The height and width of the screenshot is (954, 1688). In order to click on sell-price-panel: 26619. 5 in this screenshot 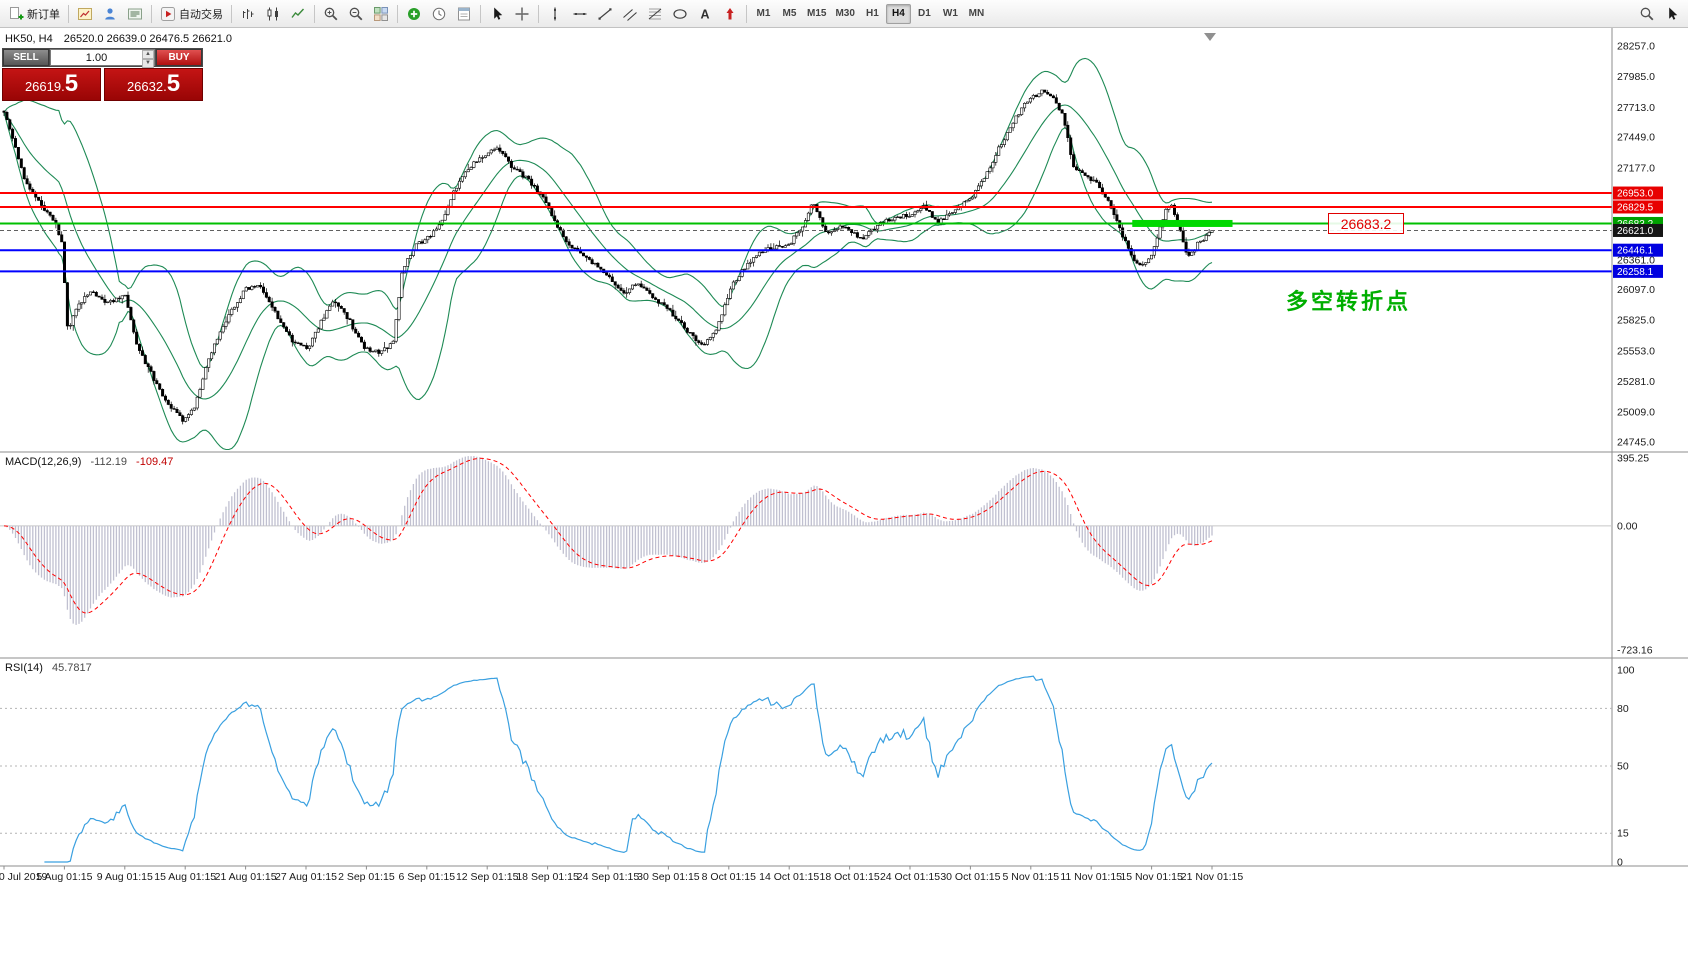, I will do `click(51, 84)`.